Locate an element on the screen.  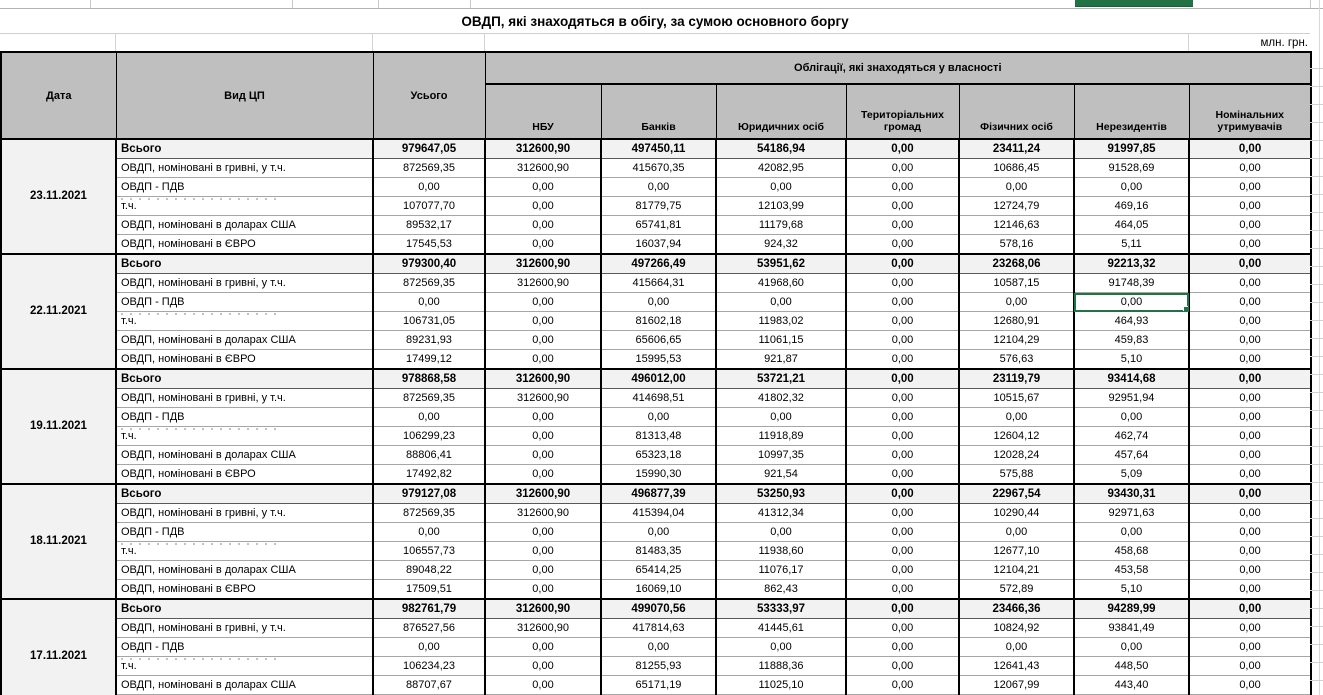
value-cell: 41802,32 is located at coordinates (781, 398).